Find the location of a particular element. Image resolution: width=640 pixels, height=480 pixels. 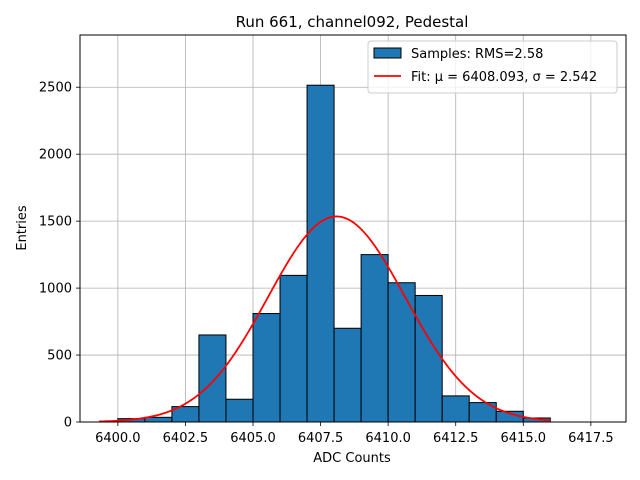

x-axis-label: ADC Counts is located at coordinates (352, 458).